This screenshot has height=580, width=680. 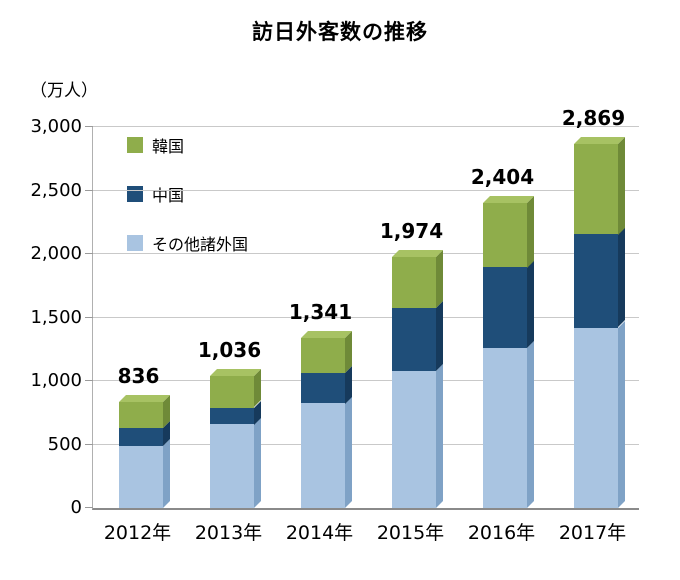 What do you see at coordinates (187, 194) in the screenshot?
I see `legend-item-china: 中国` at bounding box center [187, 194].